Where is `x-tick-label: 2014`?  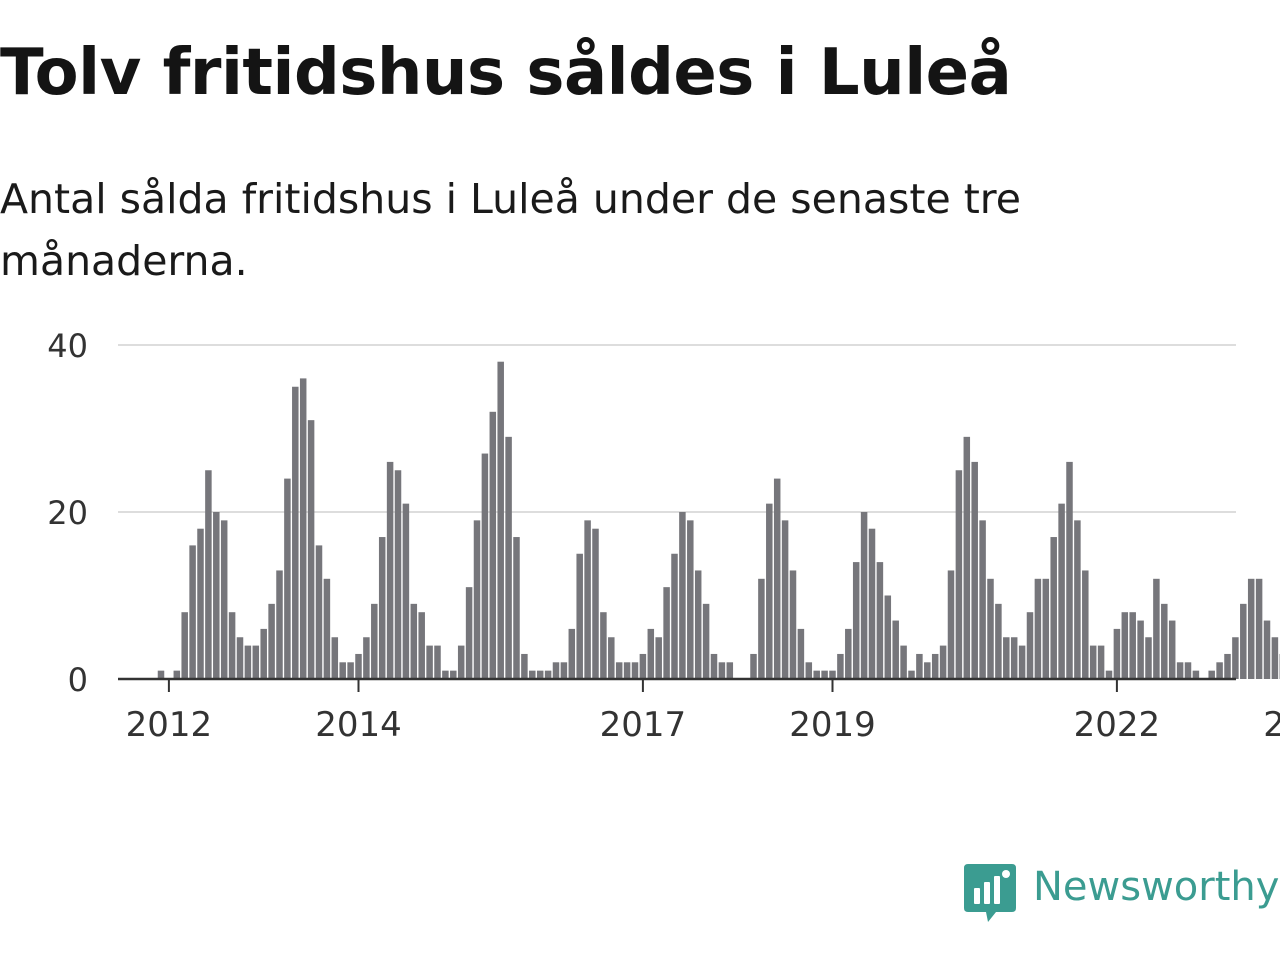
x-tick-label: 2014 is located at coordinates (358, 725).